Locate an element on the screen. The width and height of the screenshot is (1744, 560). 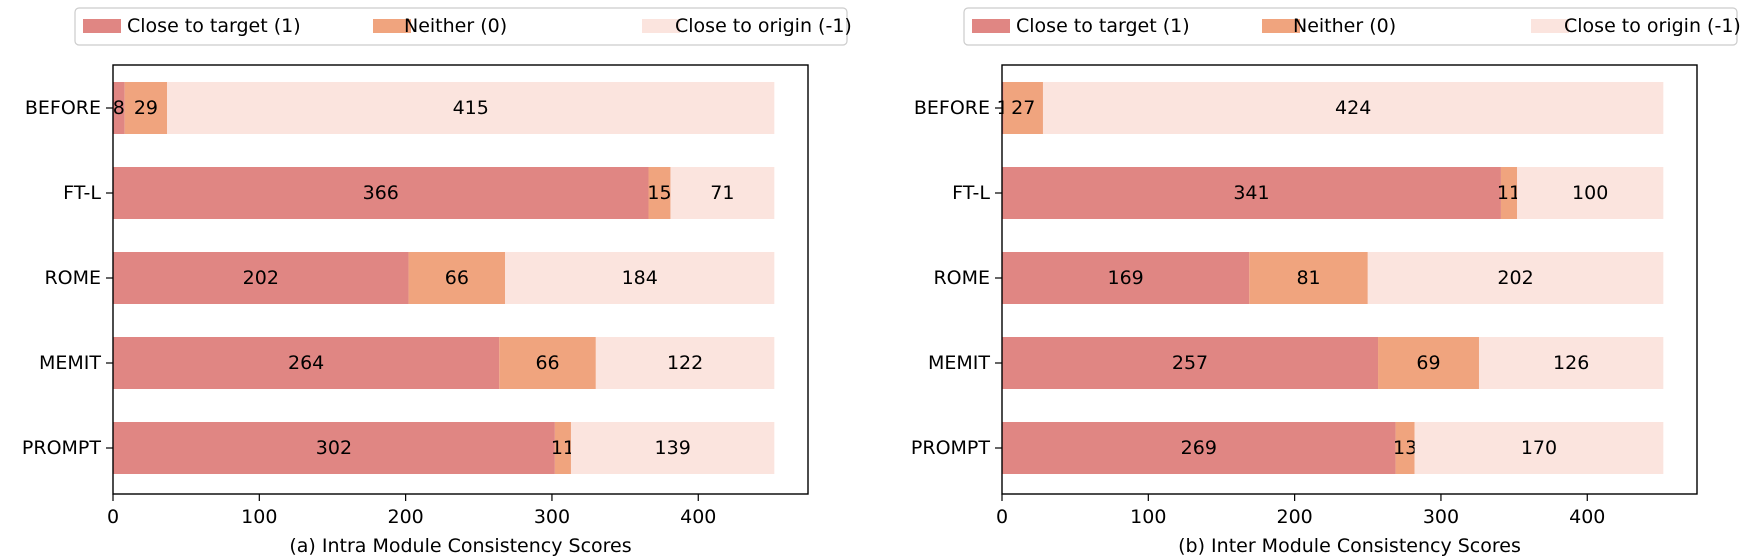
bar-value-label: 257 is located at coordinates (1190, 363).